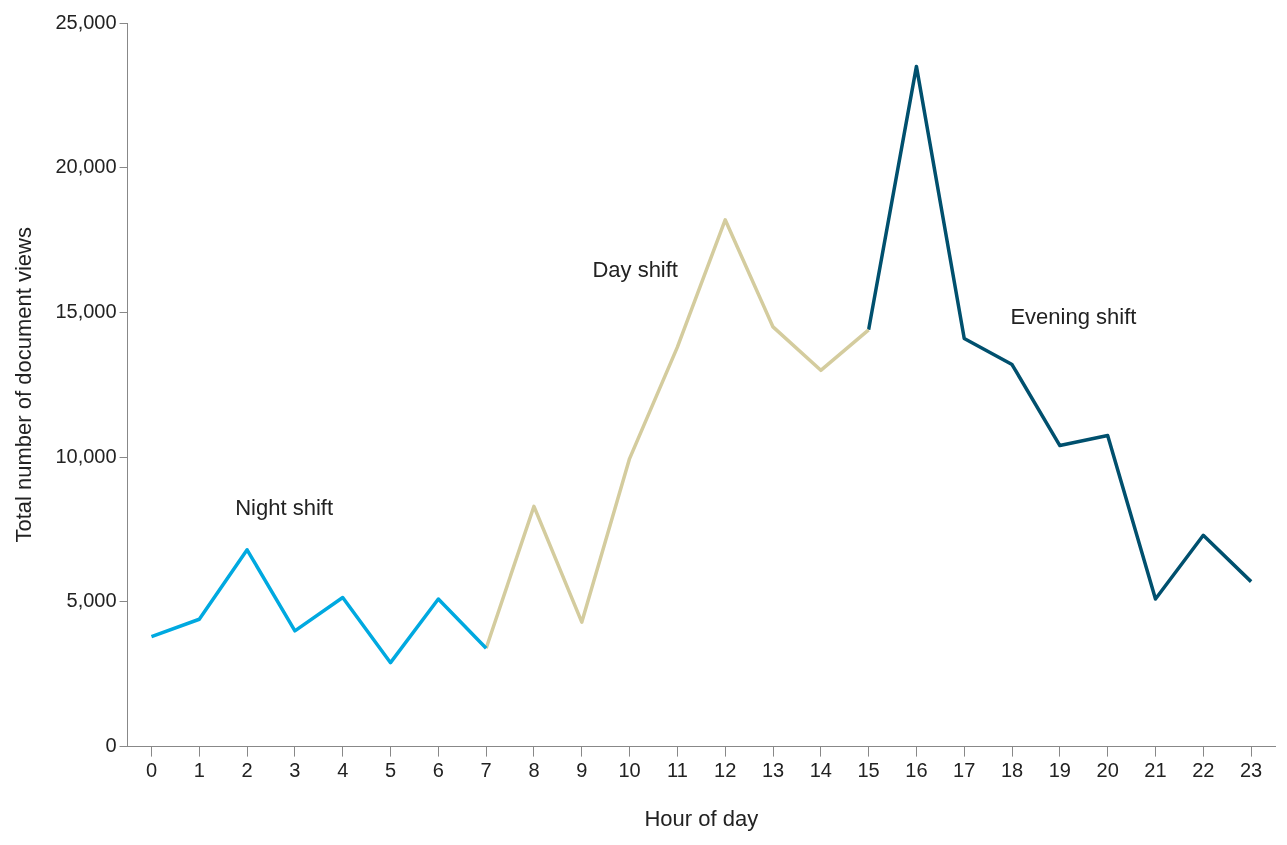 Image resolution: width=1287 pixels, height=845 pixels. What do you see at coordinates (438, 770) in the screenshot?
I see `x-tick-label: 6` at bounding box center [438, 770].